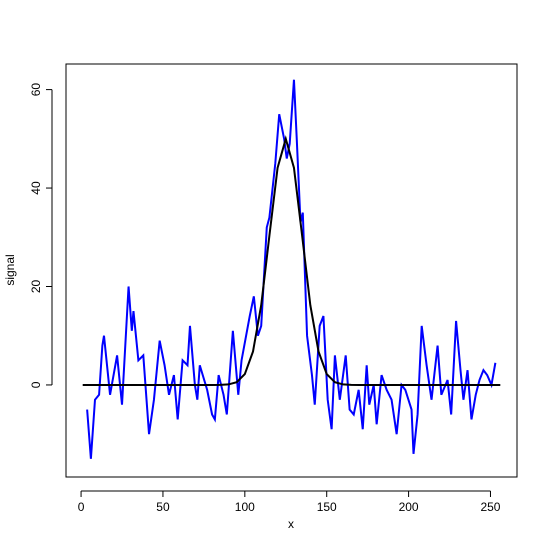 This screenshot has height=555, width=550. What do you see at coordinates (291, 524) in the screenshot?
I see `x-axis-label: x` at bounding box center [291, 524].